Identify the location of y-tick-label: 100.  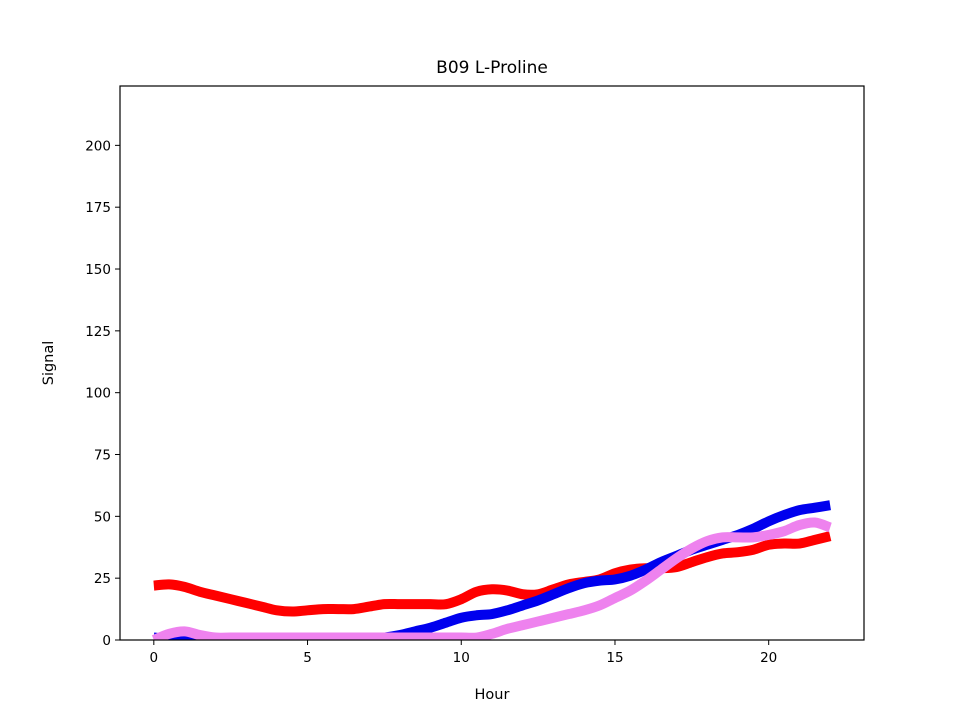
(98, 394).